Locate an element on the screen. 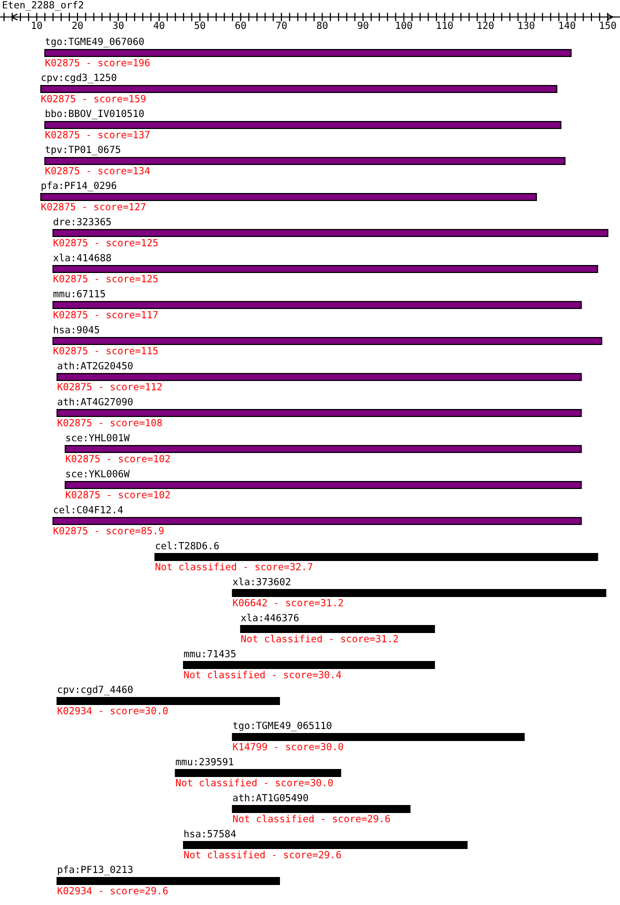  y-tick-label: tgo:TGME49_067060 is located at coordinates (94, 43).